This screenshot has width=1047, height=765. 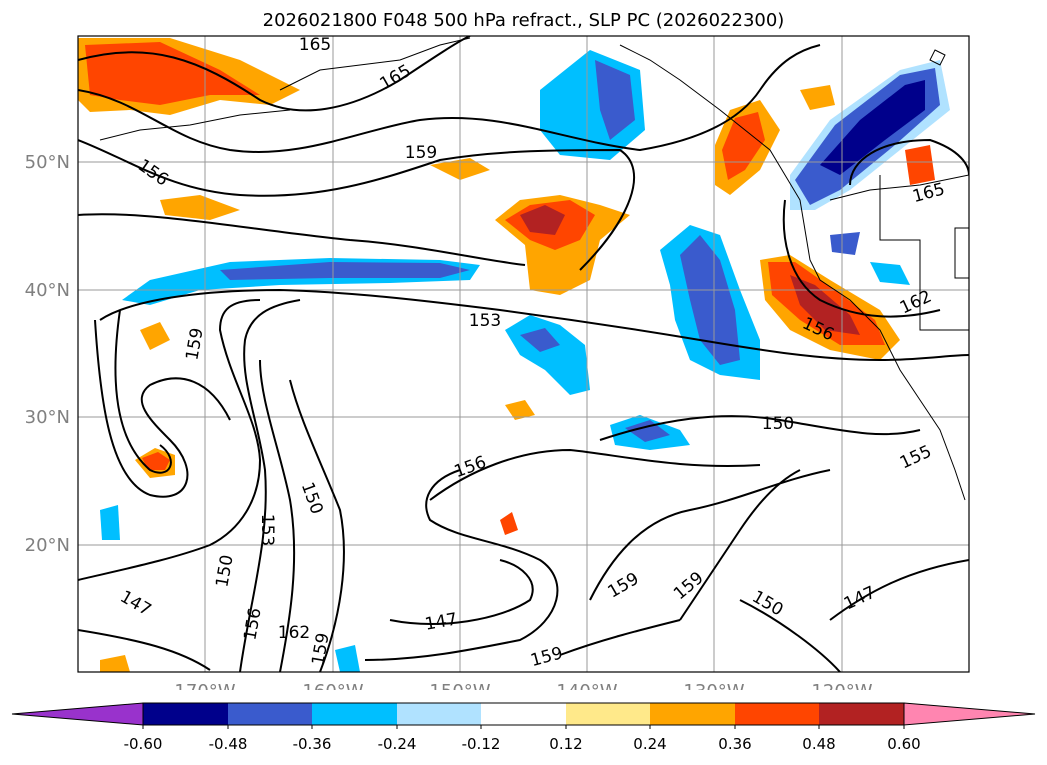 What do you see at coordinates (710, 300) in the screenshot?
I see `negative-anomaly-135w-core` at bounding box center [710, 300].